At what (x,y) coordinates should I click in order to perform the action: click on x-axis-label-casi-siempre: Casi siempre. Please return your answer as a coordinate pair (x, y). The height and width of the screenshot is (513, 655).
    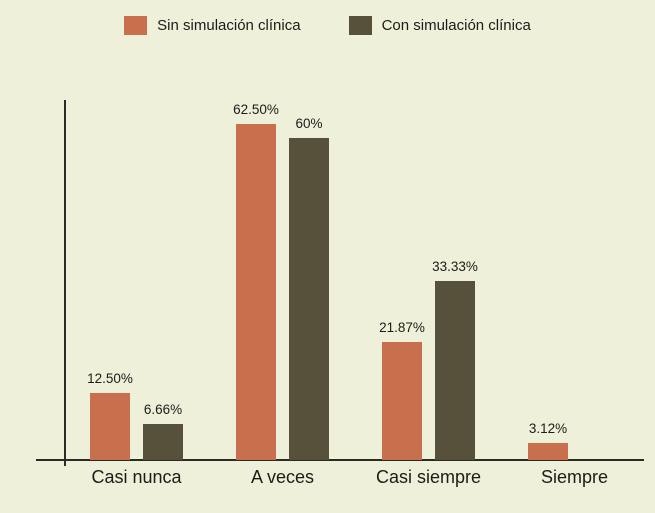
    Looking at the image, I should click on (428, 477).